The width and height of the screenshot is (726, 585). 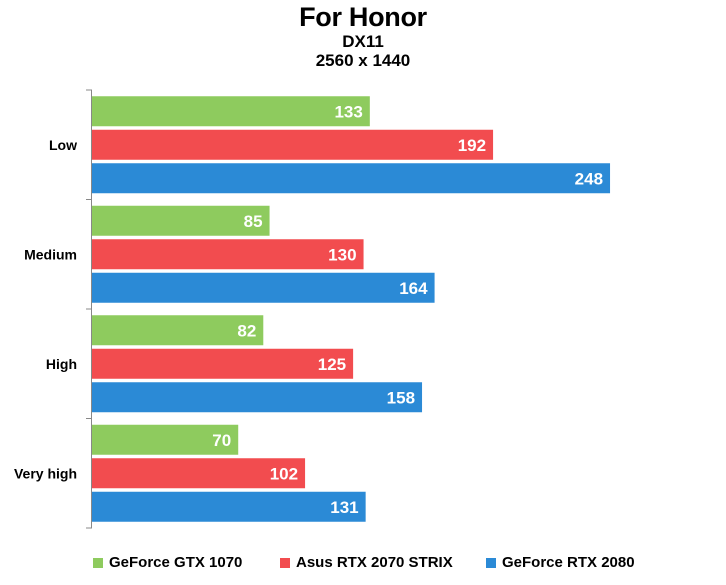 I want to click on legend-item-rtx-2080: GeForce RTX 2080, so click(x=560, y=562).